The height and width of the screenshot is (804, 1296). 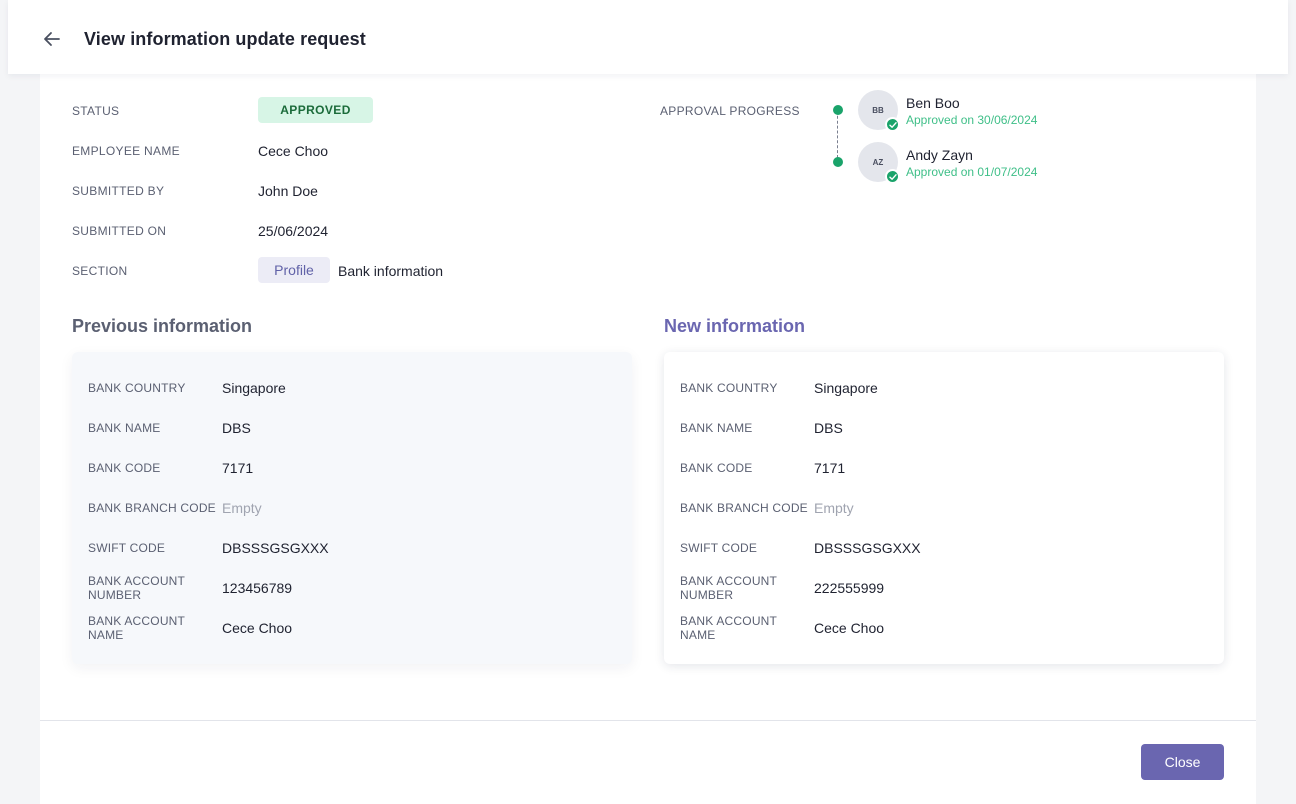 What do you see at coordinates (315, 110) in the screenshot?
I see `status-badge: APPROVED` at bounding box center [315, 110].